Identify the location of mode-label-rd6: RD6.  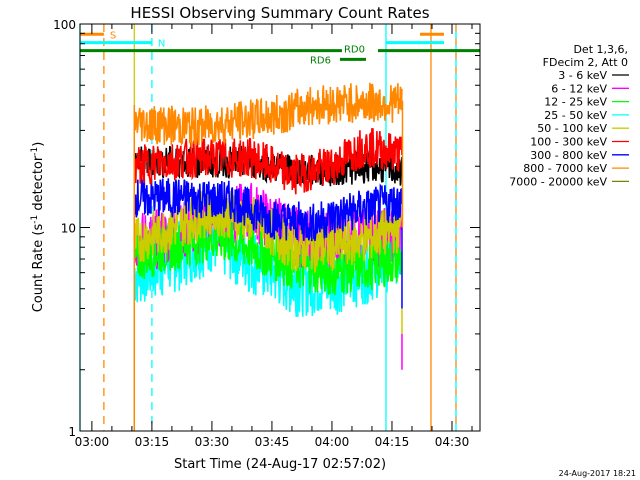
(320, 60).